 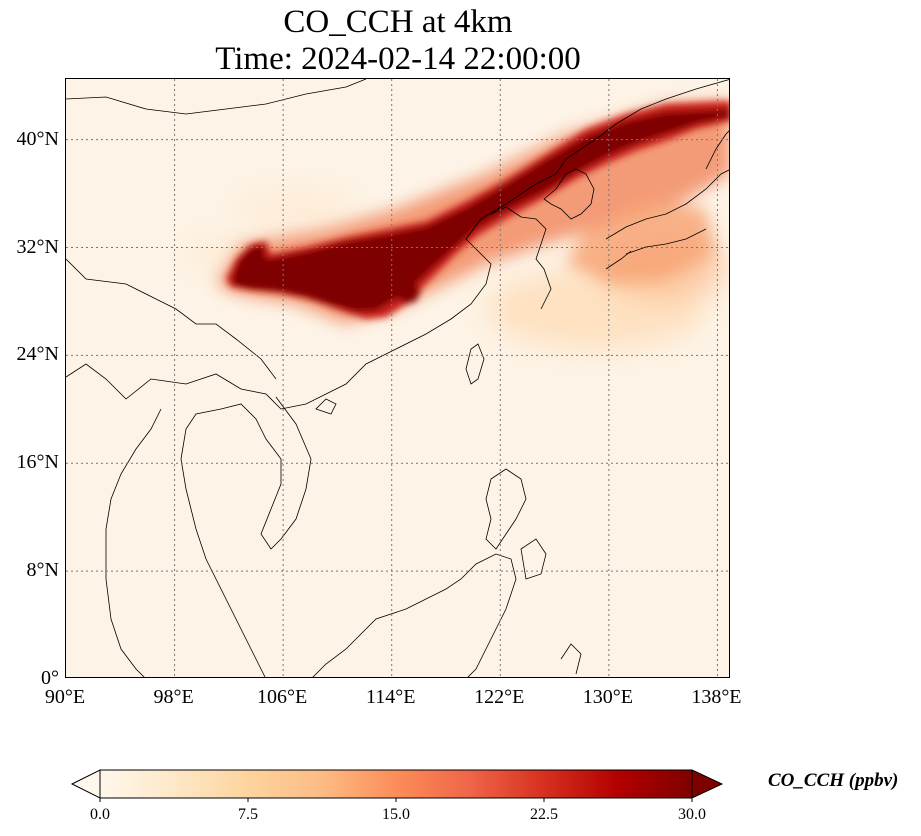 I want to click on colorbar, so click(x=397, y=785).